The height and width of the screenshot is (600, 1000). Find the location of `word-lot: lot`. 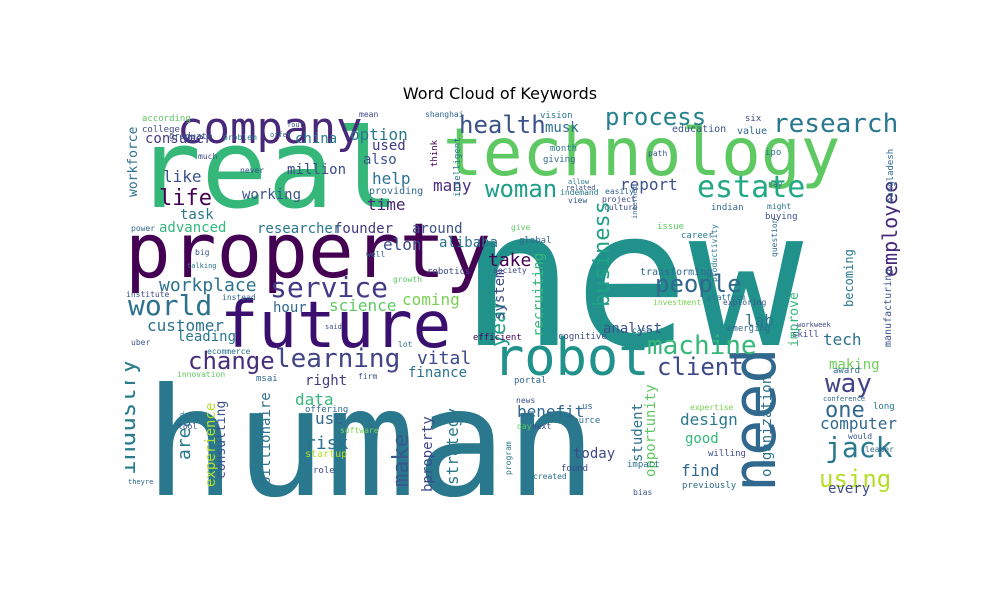

word-lot: lot is located at coordinates (405, 344).